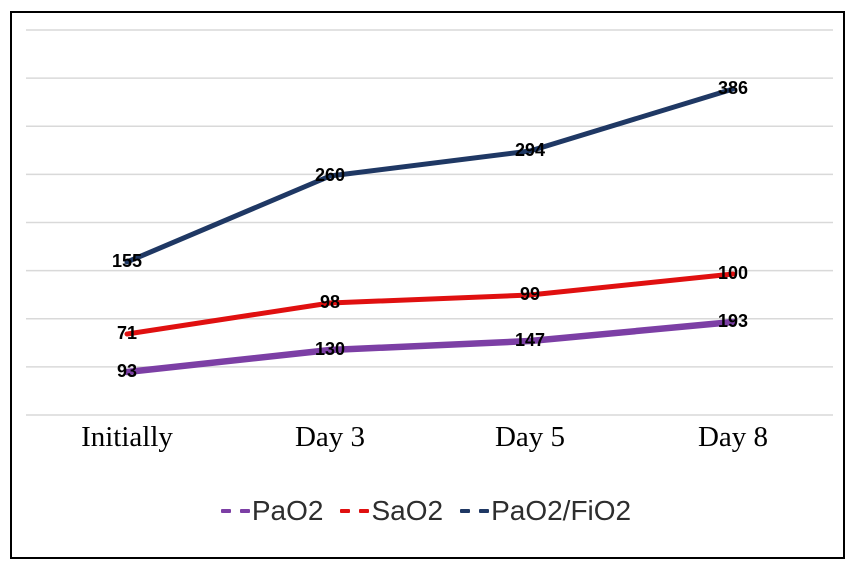  I want to click on legend-item-sao2: SaO2, so click(391, 511).